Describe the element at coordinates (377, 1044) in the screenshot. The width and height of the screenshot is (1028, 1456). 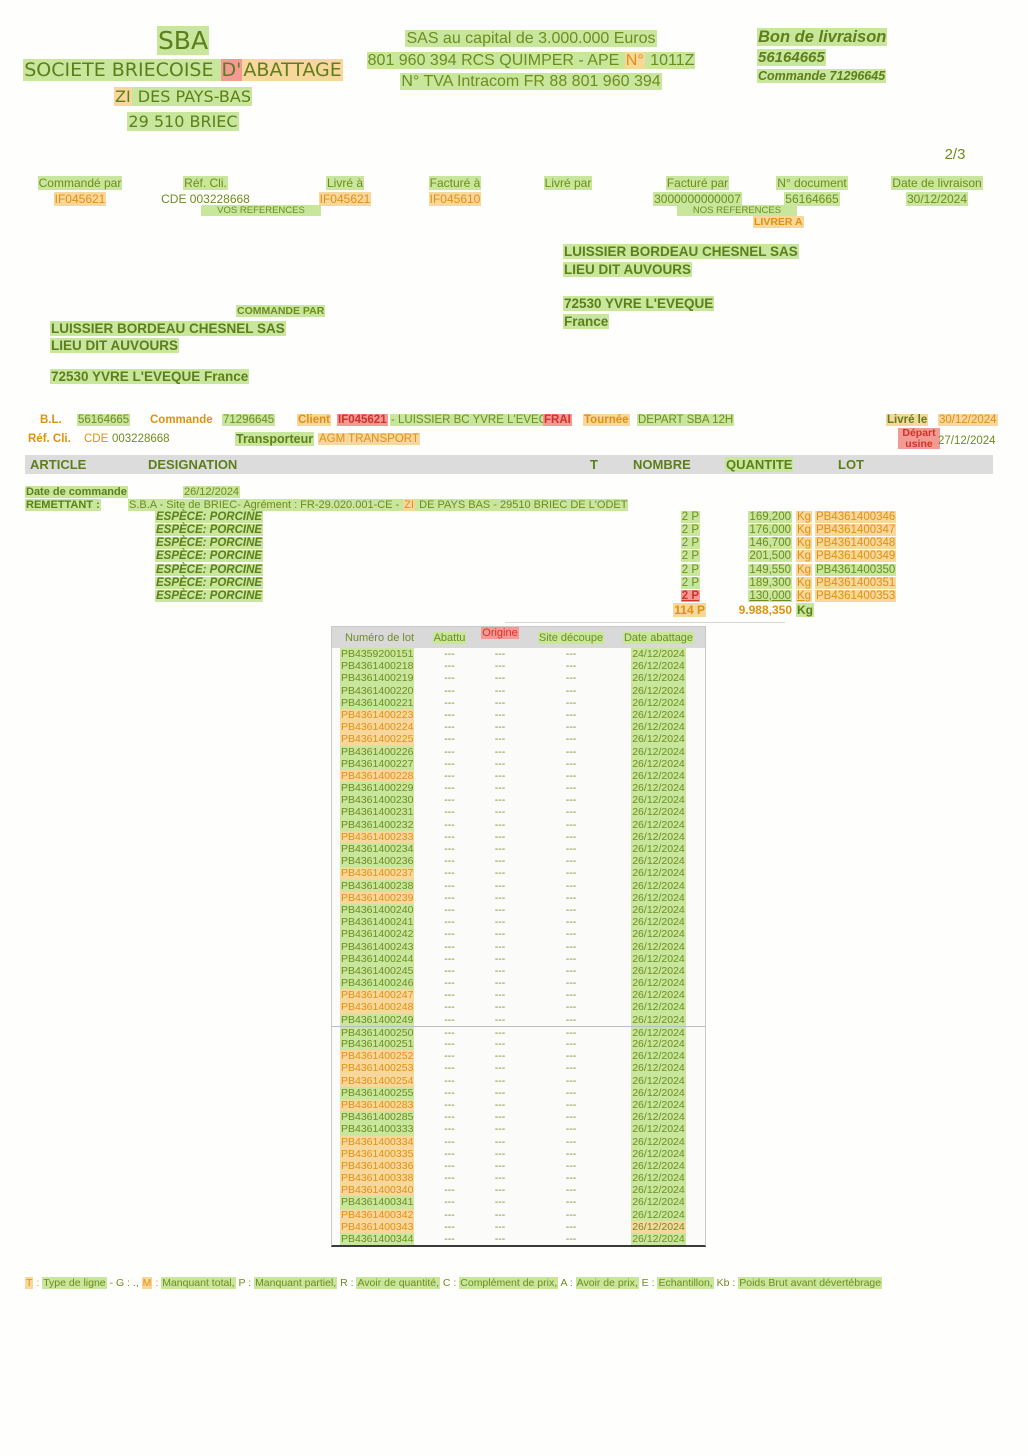
I see `lot-number: PB4361400251` at that location.